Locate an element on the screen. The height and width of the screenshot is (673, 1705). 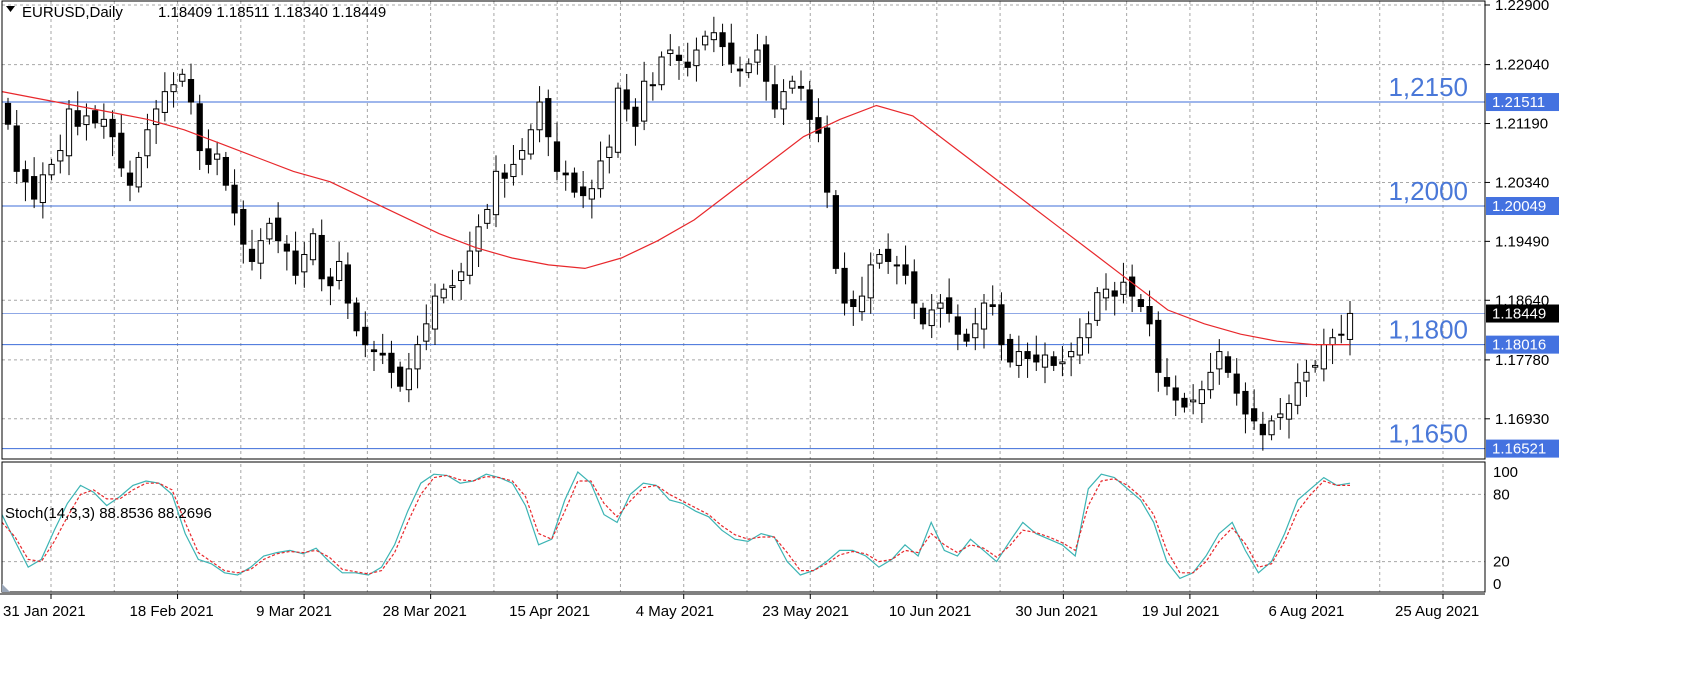
stoch-tick-label: 100 is located at coordinates (1505, 472).